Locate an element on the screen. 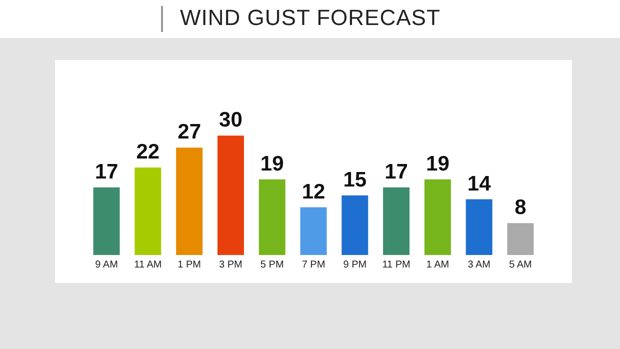 The width and height of the screenshot is (620, 349). x-tick-label: 5 PM is located at coordinates (272, 265).